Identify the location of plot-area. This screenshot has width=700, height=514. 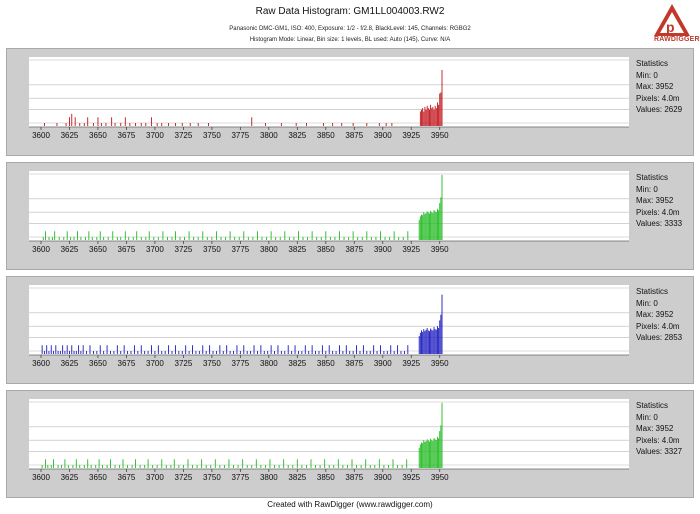
(329, 92).